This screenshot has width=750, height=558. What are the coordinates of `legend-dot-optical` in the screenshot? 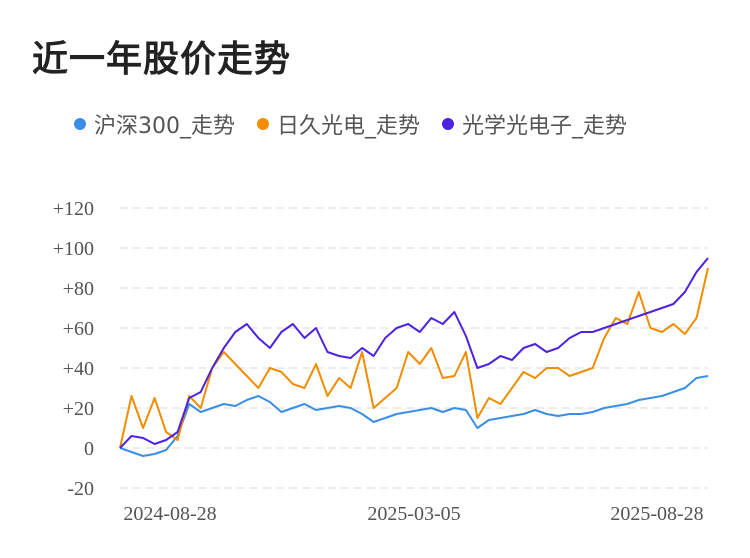 It's located at (448, 124).